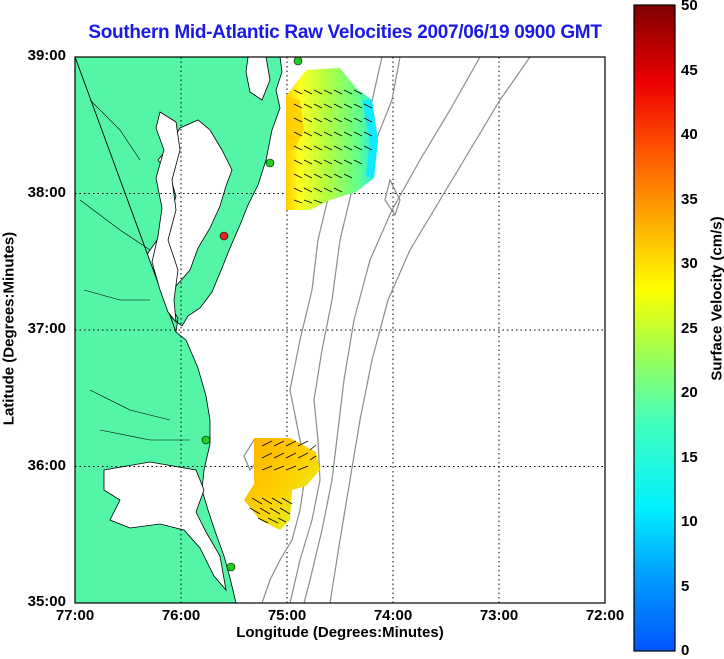 The height and width of the screenshot is (659, 724). What do you see at coordinates (499, 615) in the screenshot?
I see `x-tick-label: 73:00` at bounding box center [499, 615].